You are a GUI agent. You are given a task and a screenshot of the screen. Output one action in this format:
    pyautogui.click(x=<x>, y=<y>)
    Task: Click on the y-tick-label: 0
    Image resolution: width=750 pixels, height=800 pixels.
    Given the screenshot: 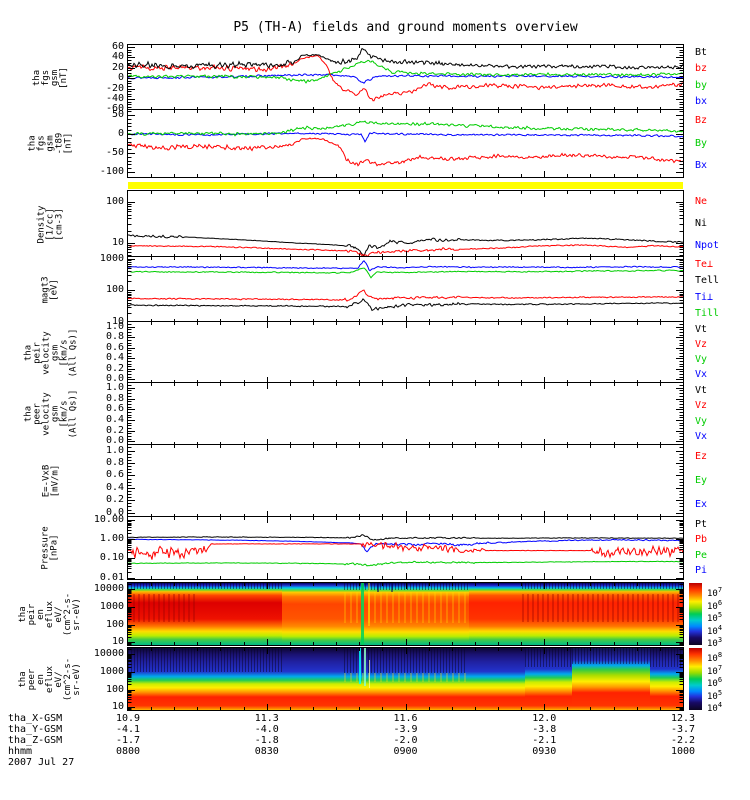 What is the action you would take?
    pyautogui.click(x=120, y=78)
    